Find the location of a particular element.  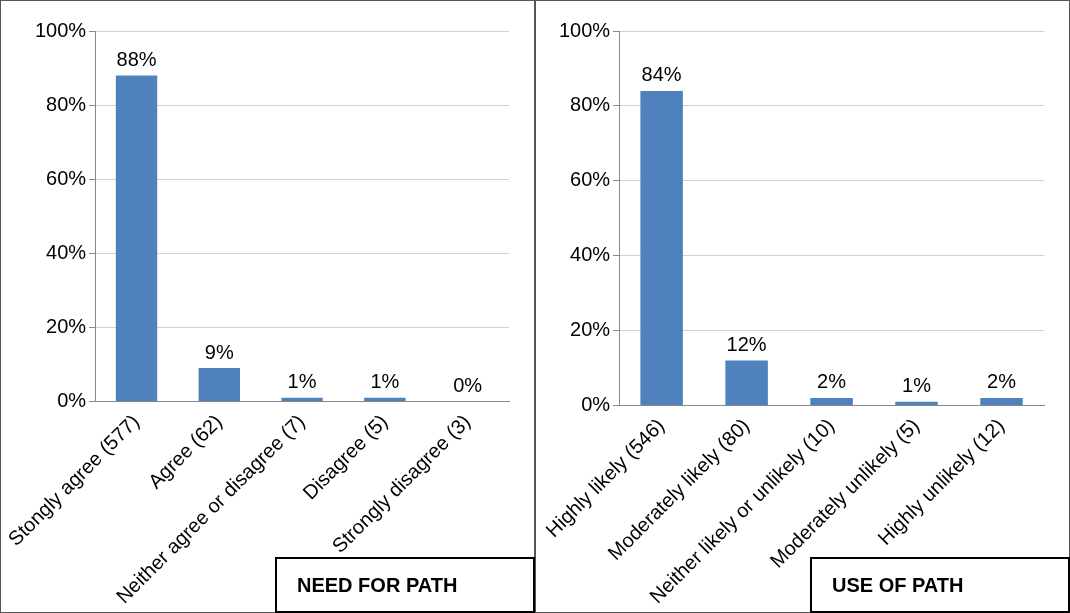

data-label: 12% is located at coordinates (746, 343).